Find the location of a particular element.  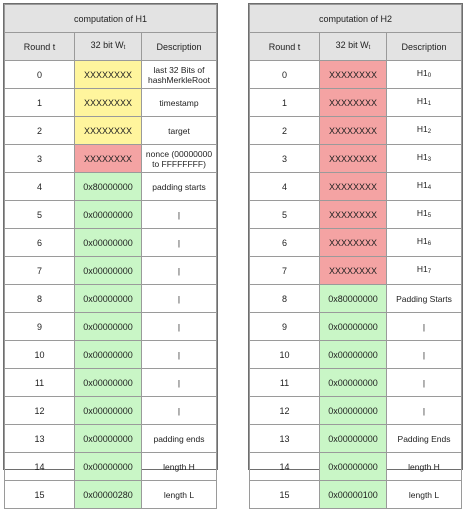

description-cell: timestamp is located at coordinates (179, 102).